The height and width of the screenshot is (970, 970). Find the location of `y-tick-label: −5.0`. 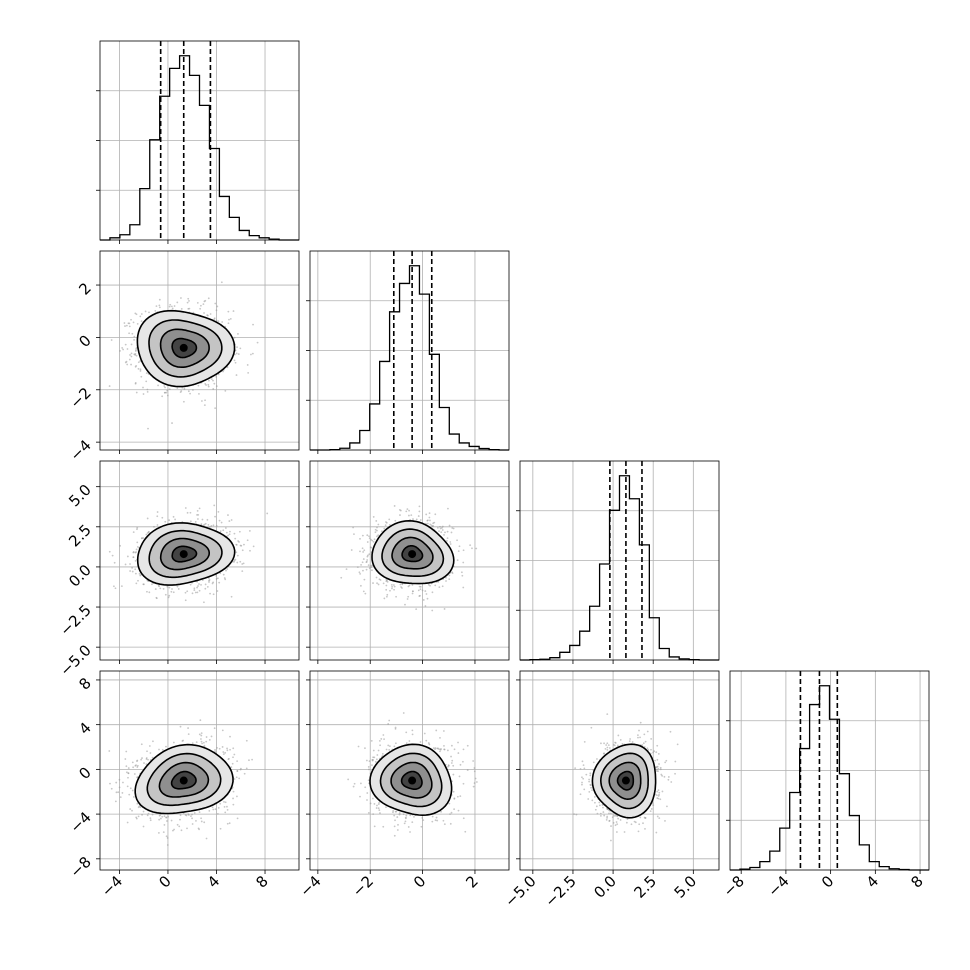

y-tick-label: −5.0 is located at coordinates (75, 660).